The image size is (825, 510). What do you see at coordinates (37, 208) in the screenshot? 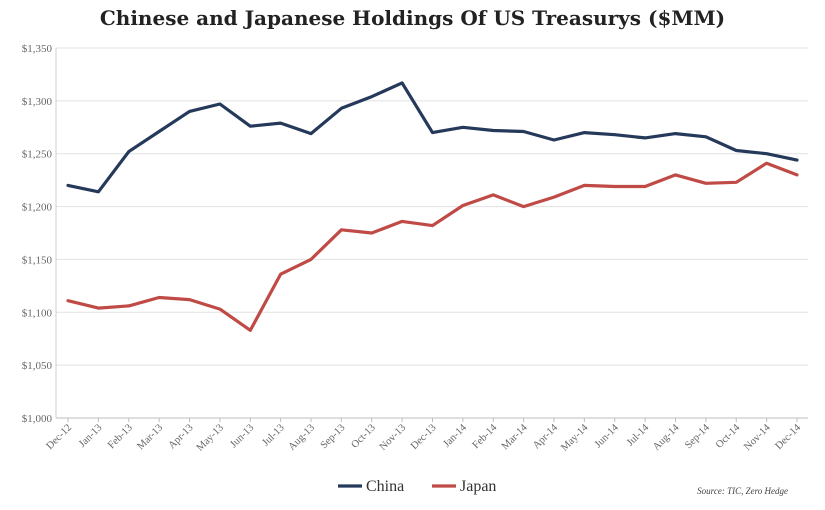
I see `y-tick-label: $1,200` at bounding box center [37, 208].